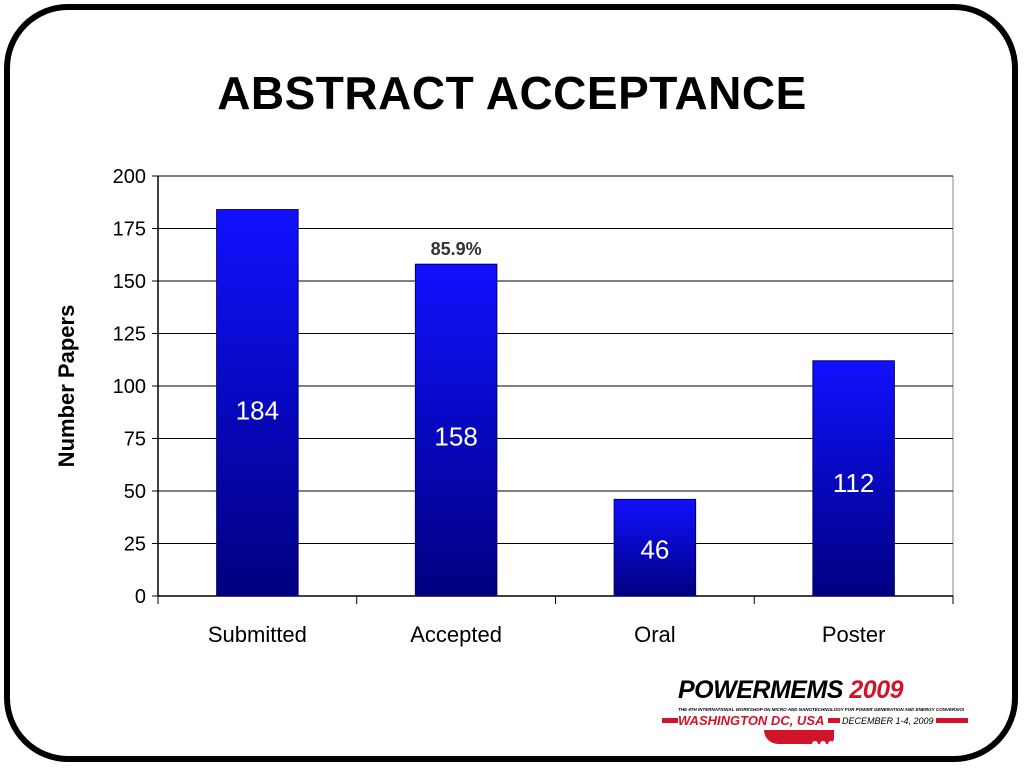  Describe the element at coordinates (854, 634) in the screenshot. I see `x-tick-label: Poster` at that location.